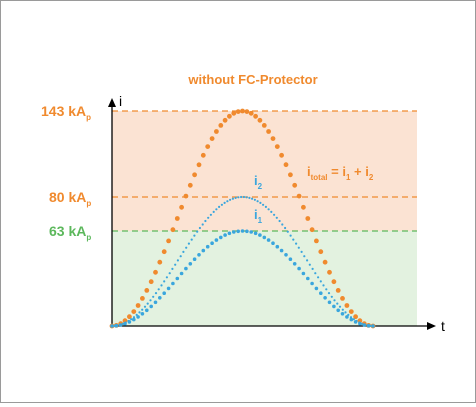 Image resolution: width=476 pixels, height=407 pixels. I want to click on y-axis-arrow, so click(112, 102).